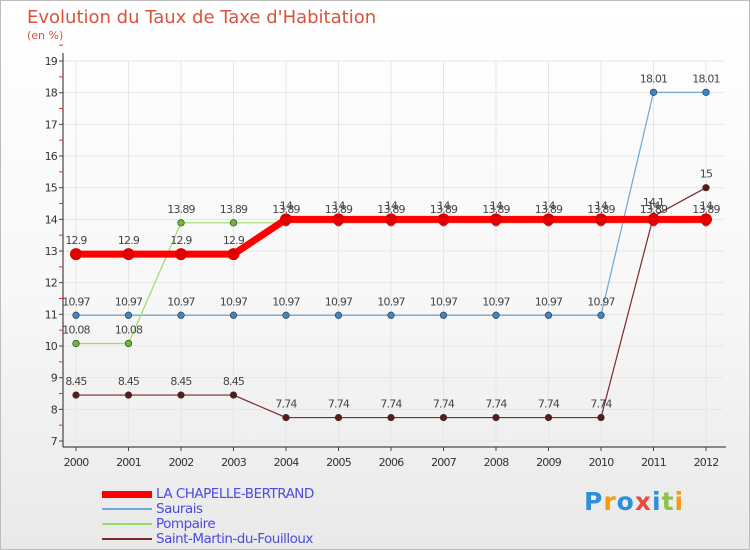  Describe the element at coordinates (668, 501) in the screenshot. I see `logo-letter: t` at that location.